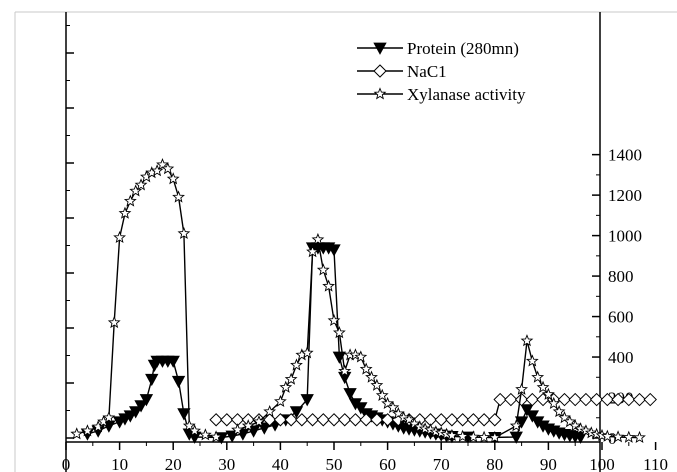 The image size is (677, 472). What do you see at coordinates (441, 463) in the screenshot?
I see `x-tick-label: 70` at bounding box center [441, 463].